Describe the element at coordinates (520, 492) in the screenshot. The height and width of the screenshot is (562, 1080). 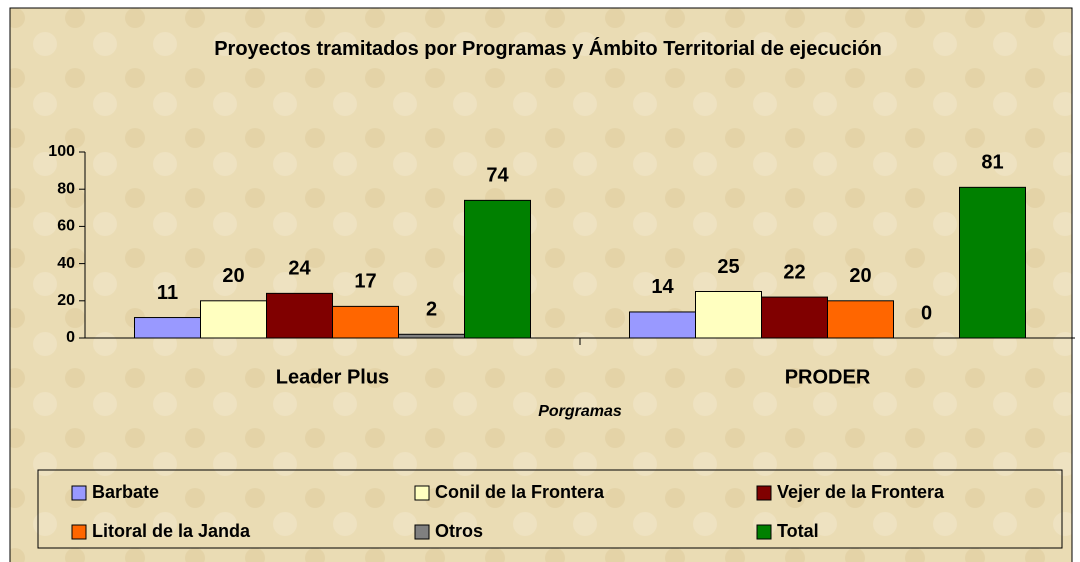
I see `legend-label: Conil de la Frontera` at that location.